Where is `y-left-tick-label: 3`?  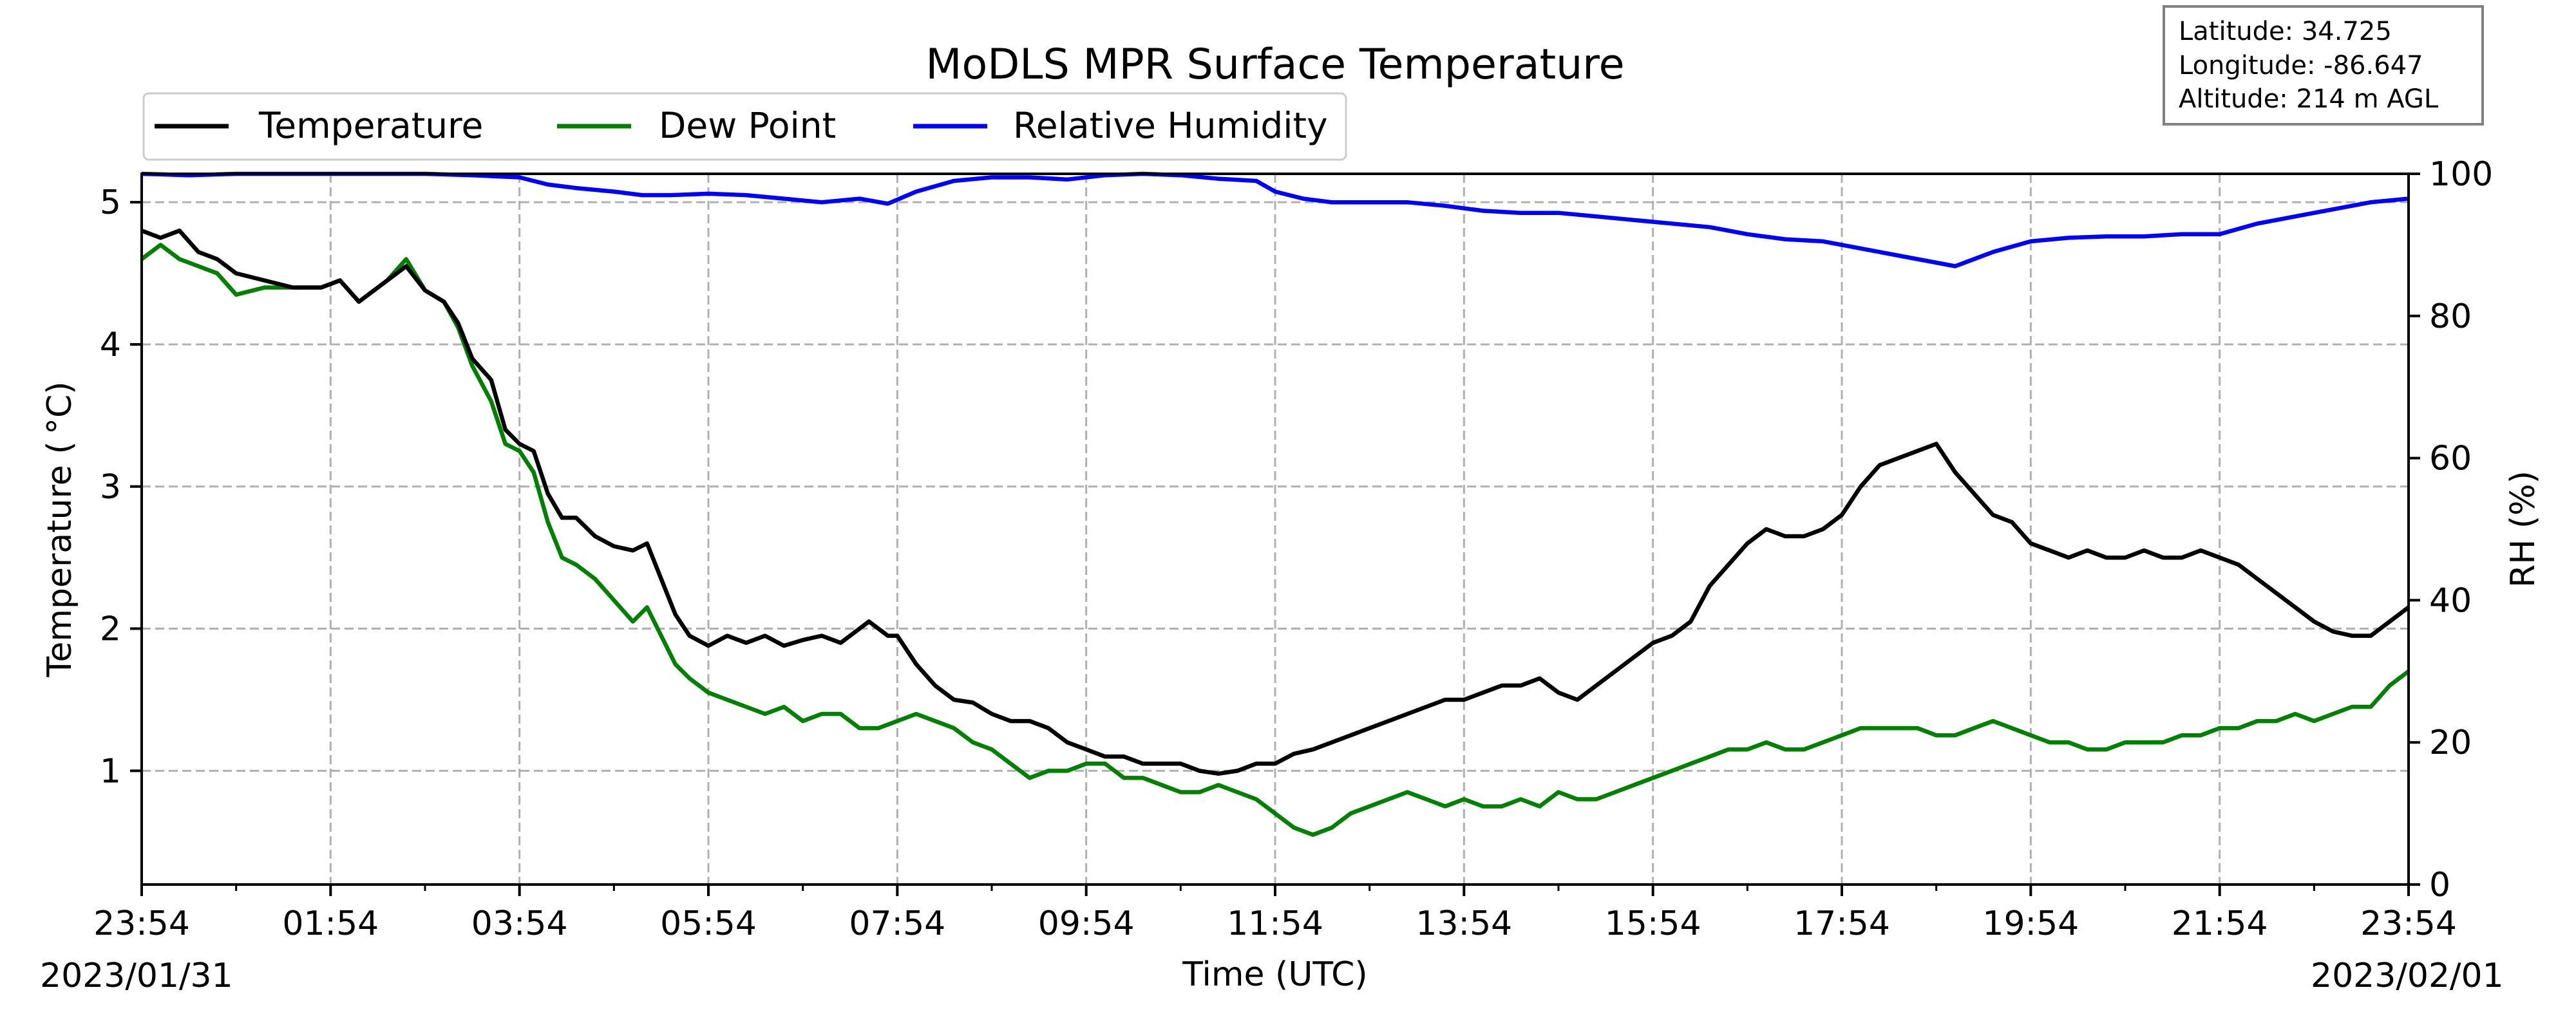
y-left-tick-label: 3 is located at coordinates (111, 487).